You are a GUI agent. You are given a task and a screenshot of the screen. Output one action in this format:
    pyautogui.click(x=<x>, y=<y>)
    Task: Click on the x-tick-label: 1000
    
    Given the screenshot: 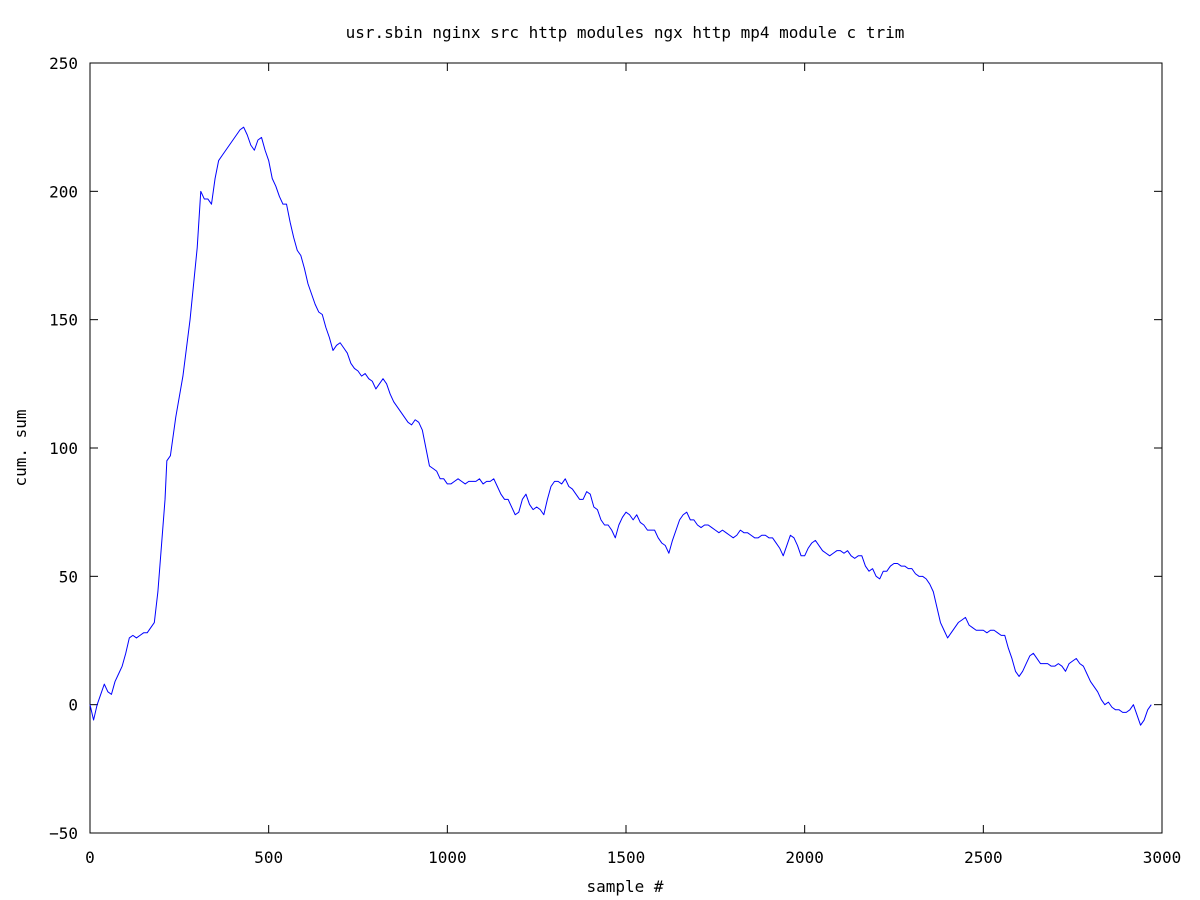 What is the action you would take?
    pyautogui.click(x=447, y=857)
    